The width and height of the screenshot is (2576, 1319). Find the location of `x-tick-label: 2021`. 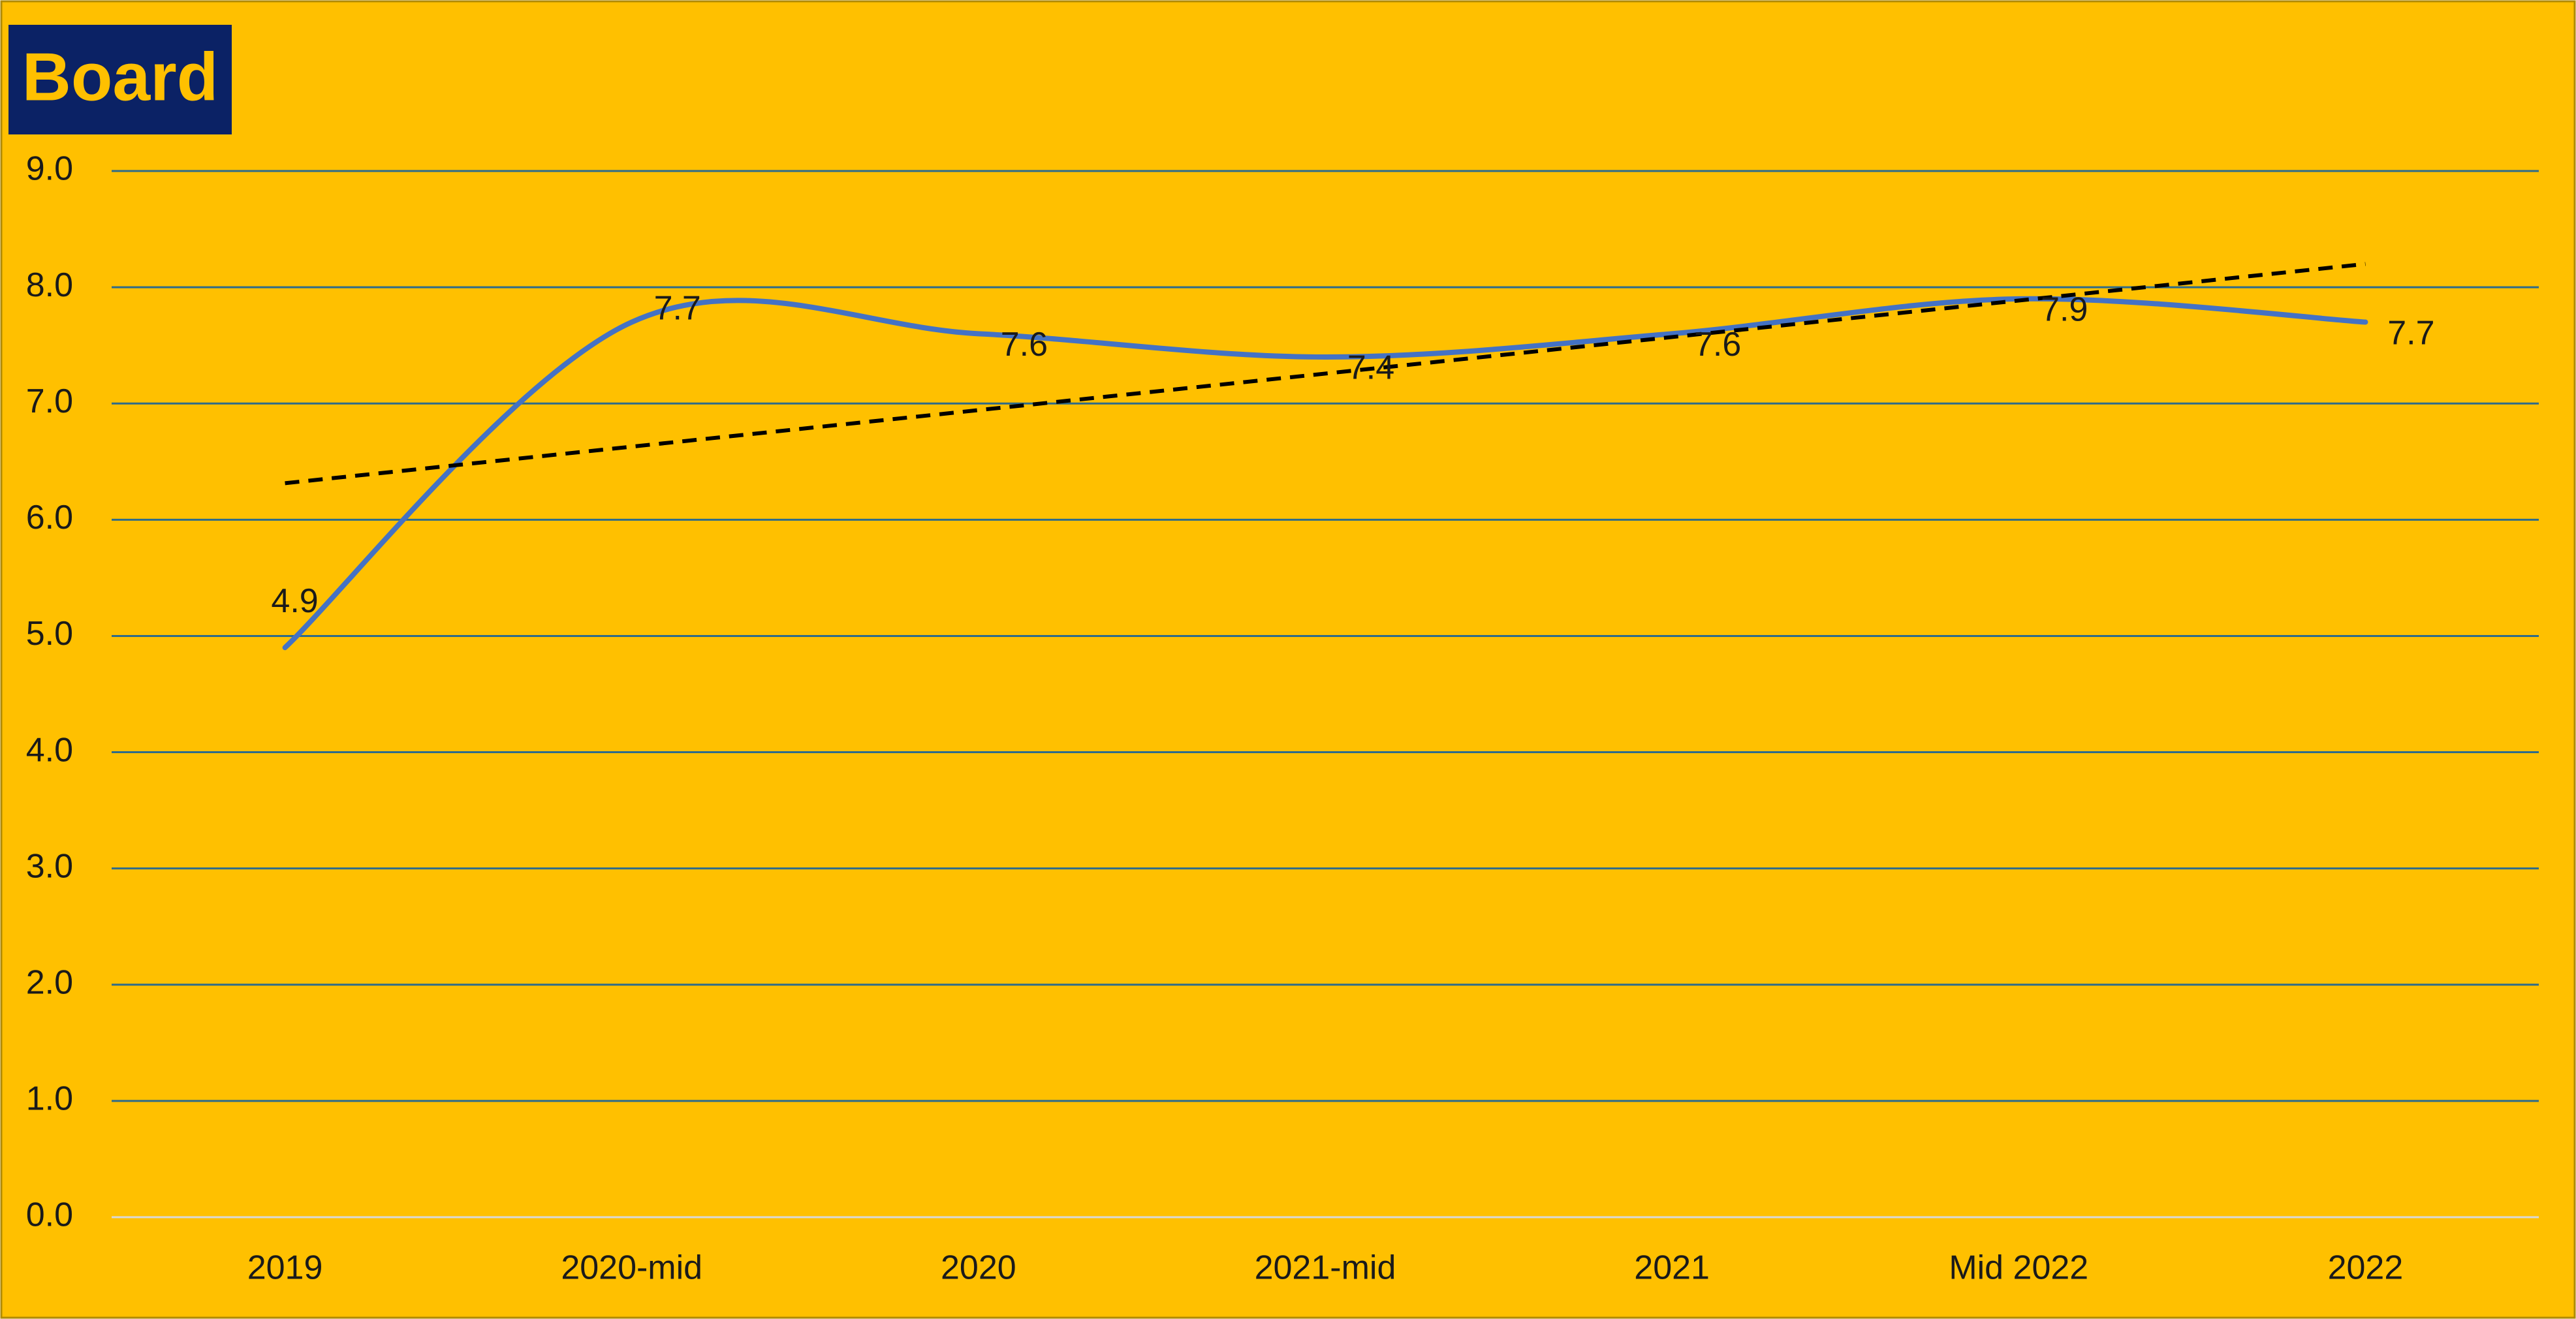

x-tick-label: 2021 is located at coordinates (1672, 1268).